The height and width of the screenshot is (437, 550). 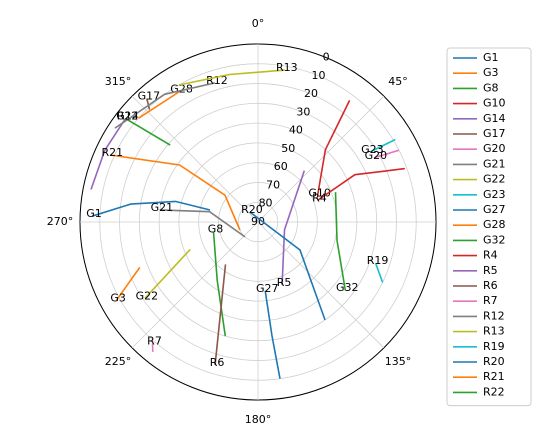 What do you see at coordinates (398, 361) in the screenshot?
I see `theta-tick-label: 135°` at bounding box center [398, 361].